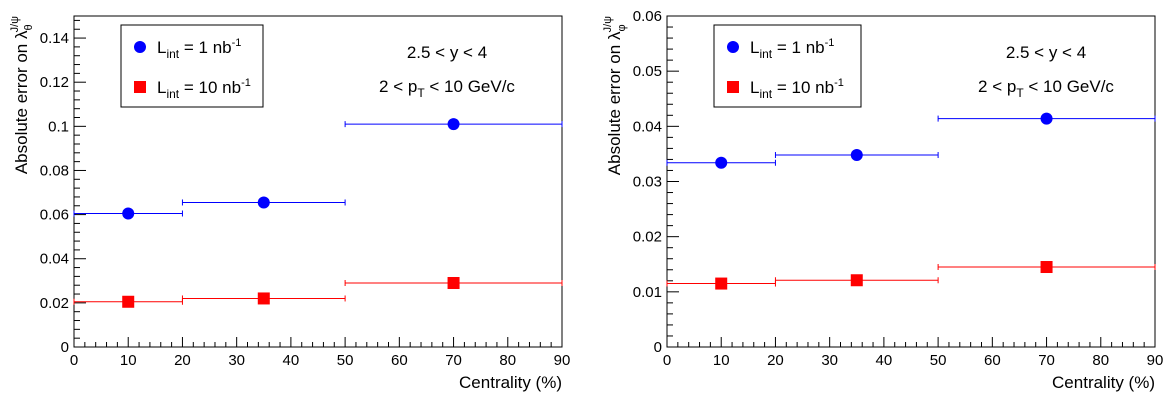  Describe the element at coordinates (615, 95) in the screenshot. I see `y-axis-title: Absolute error on λφJ/ψ` at that location.